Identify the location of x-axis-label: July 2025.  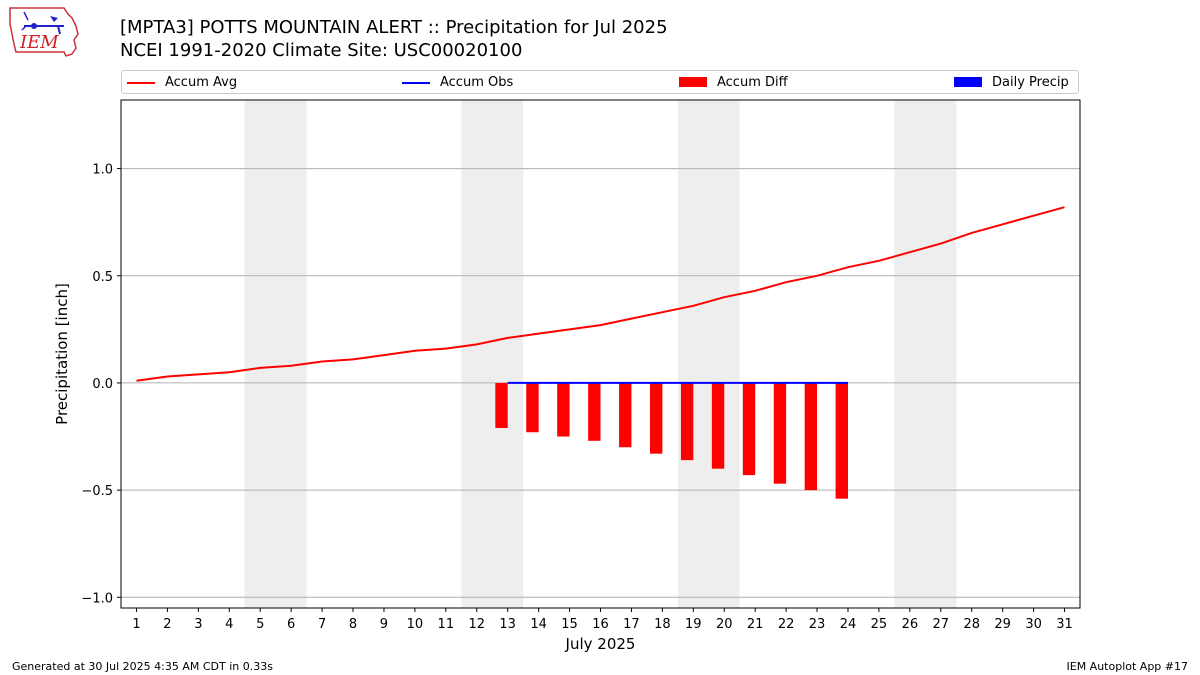
(600, 644).